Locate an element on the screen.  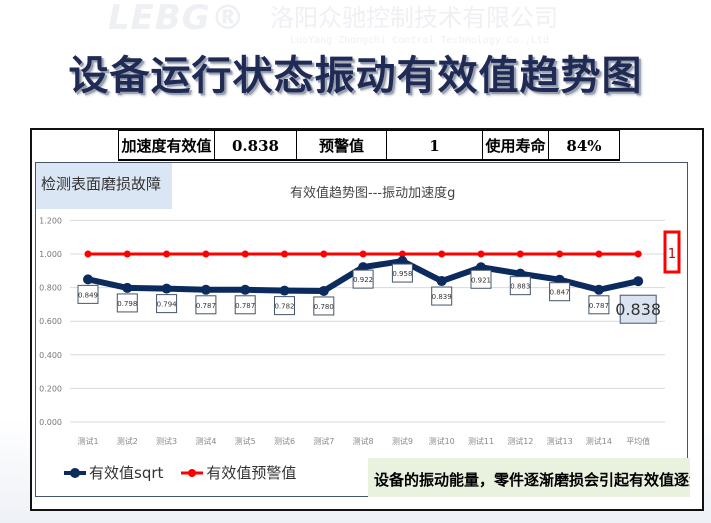
legend-marker-navy-icon is located at coordinates (75, 472).